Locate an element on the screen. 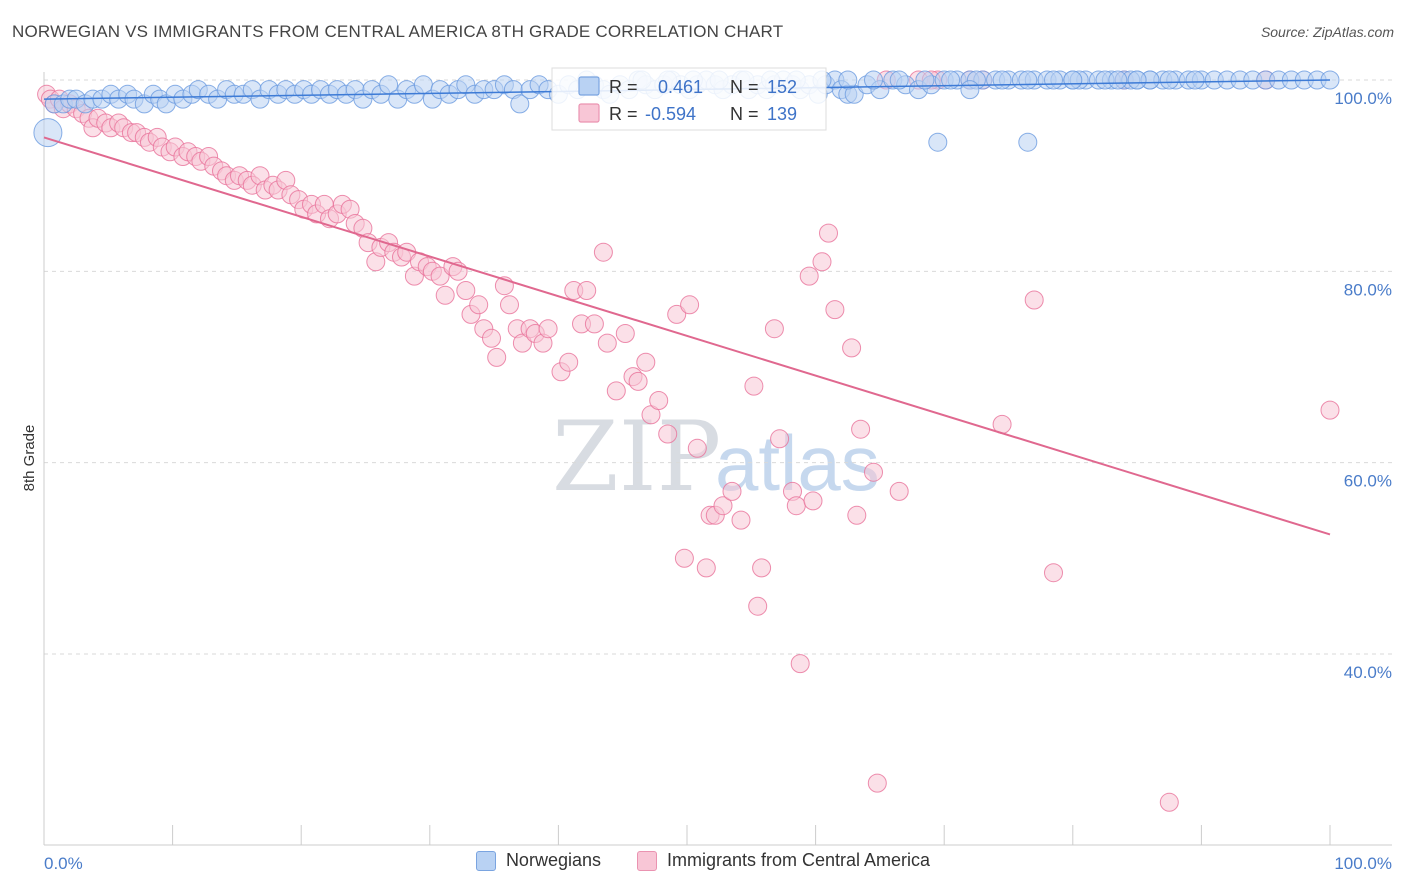 The image size is (1406, 892). legend-item-immigrants: Immigrants from Central America is located at coordinates (783, 860).